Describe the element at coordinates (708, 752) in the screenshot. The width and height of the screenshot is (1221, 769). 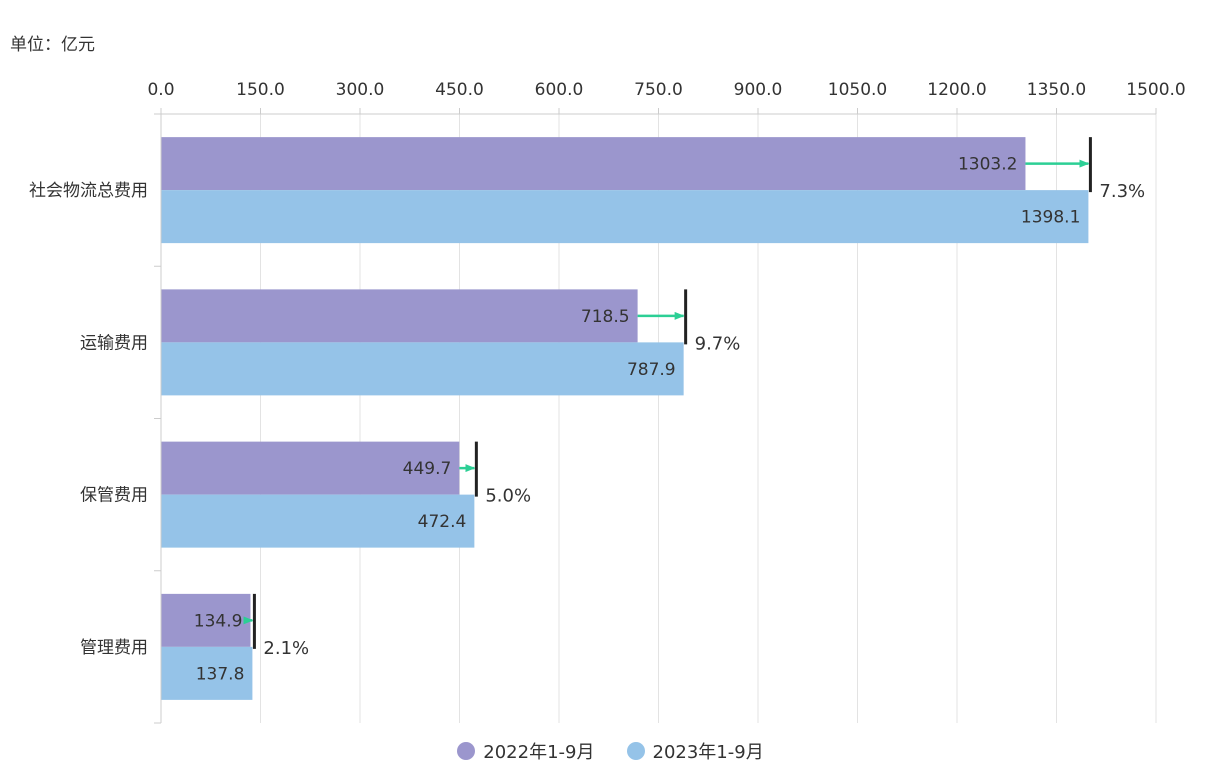
I see `legend-label-2023: 2023年1-9月` at that location.